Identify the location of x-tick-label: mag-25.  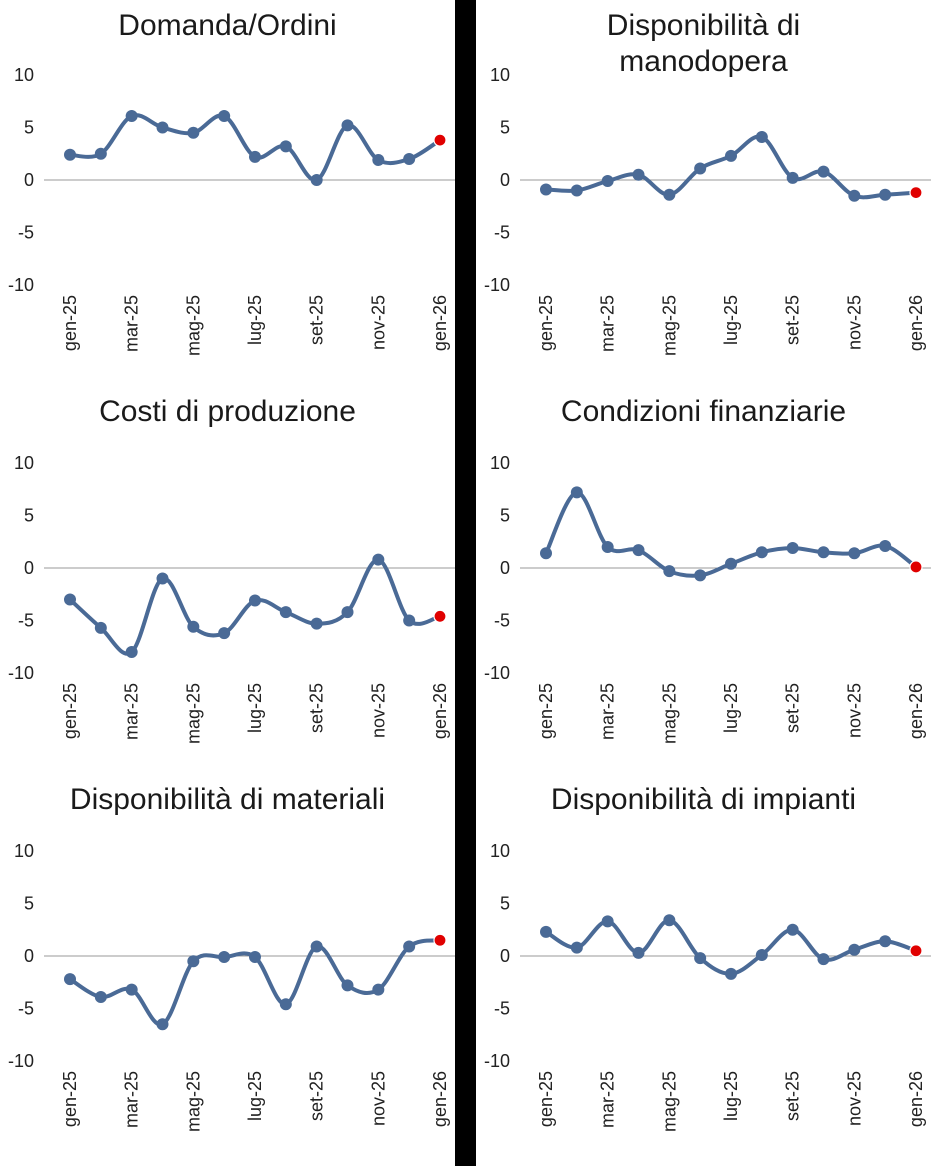
(669, 713).